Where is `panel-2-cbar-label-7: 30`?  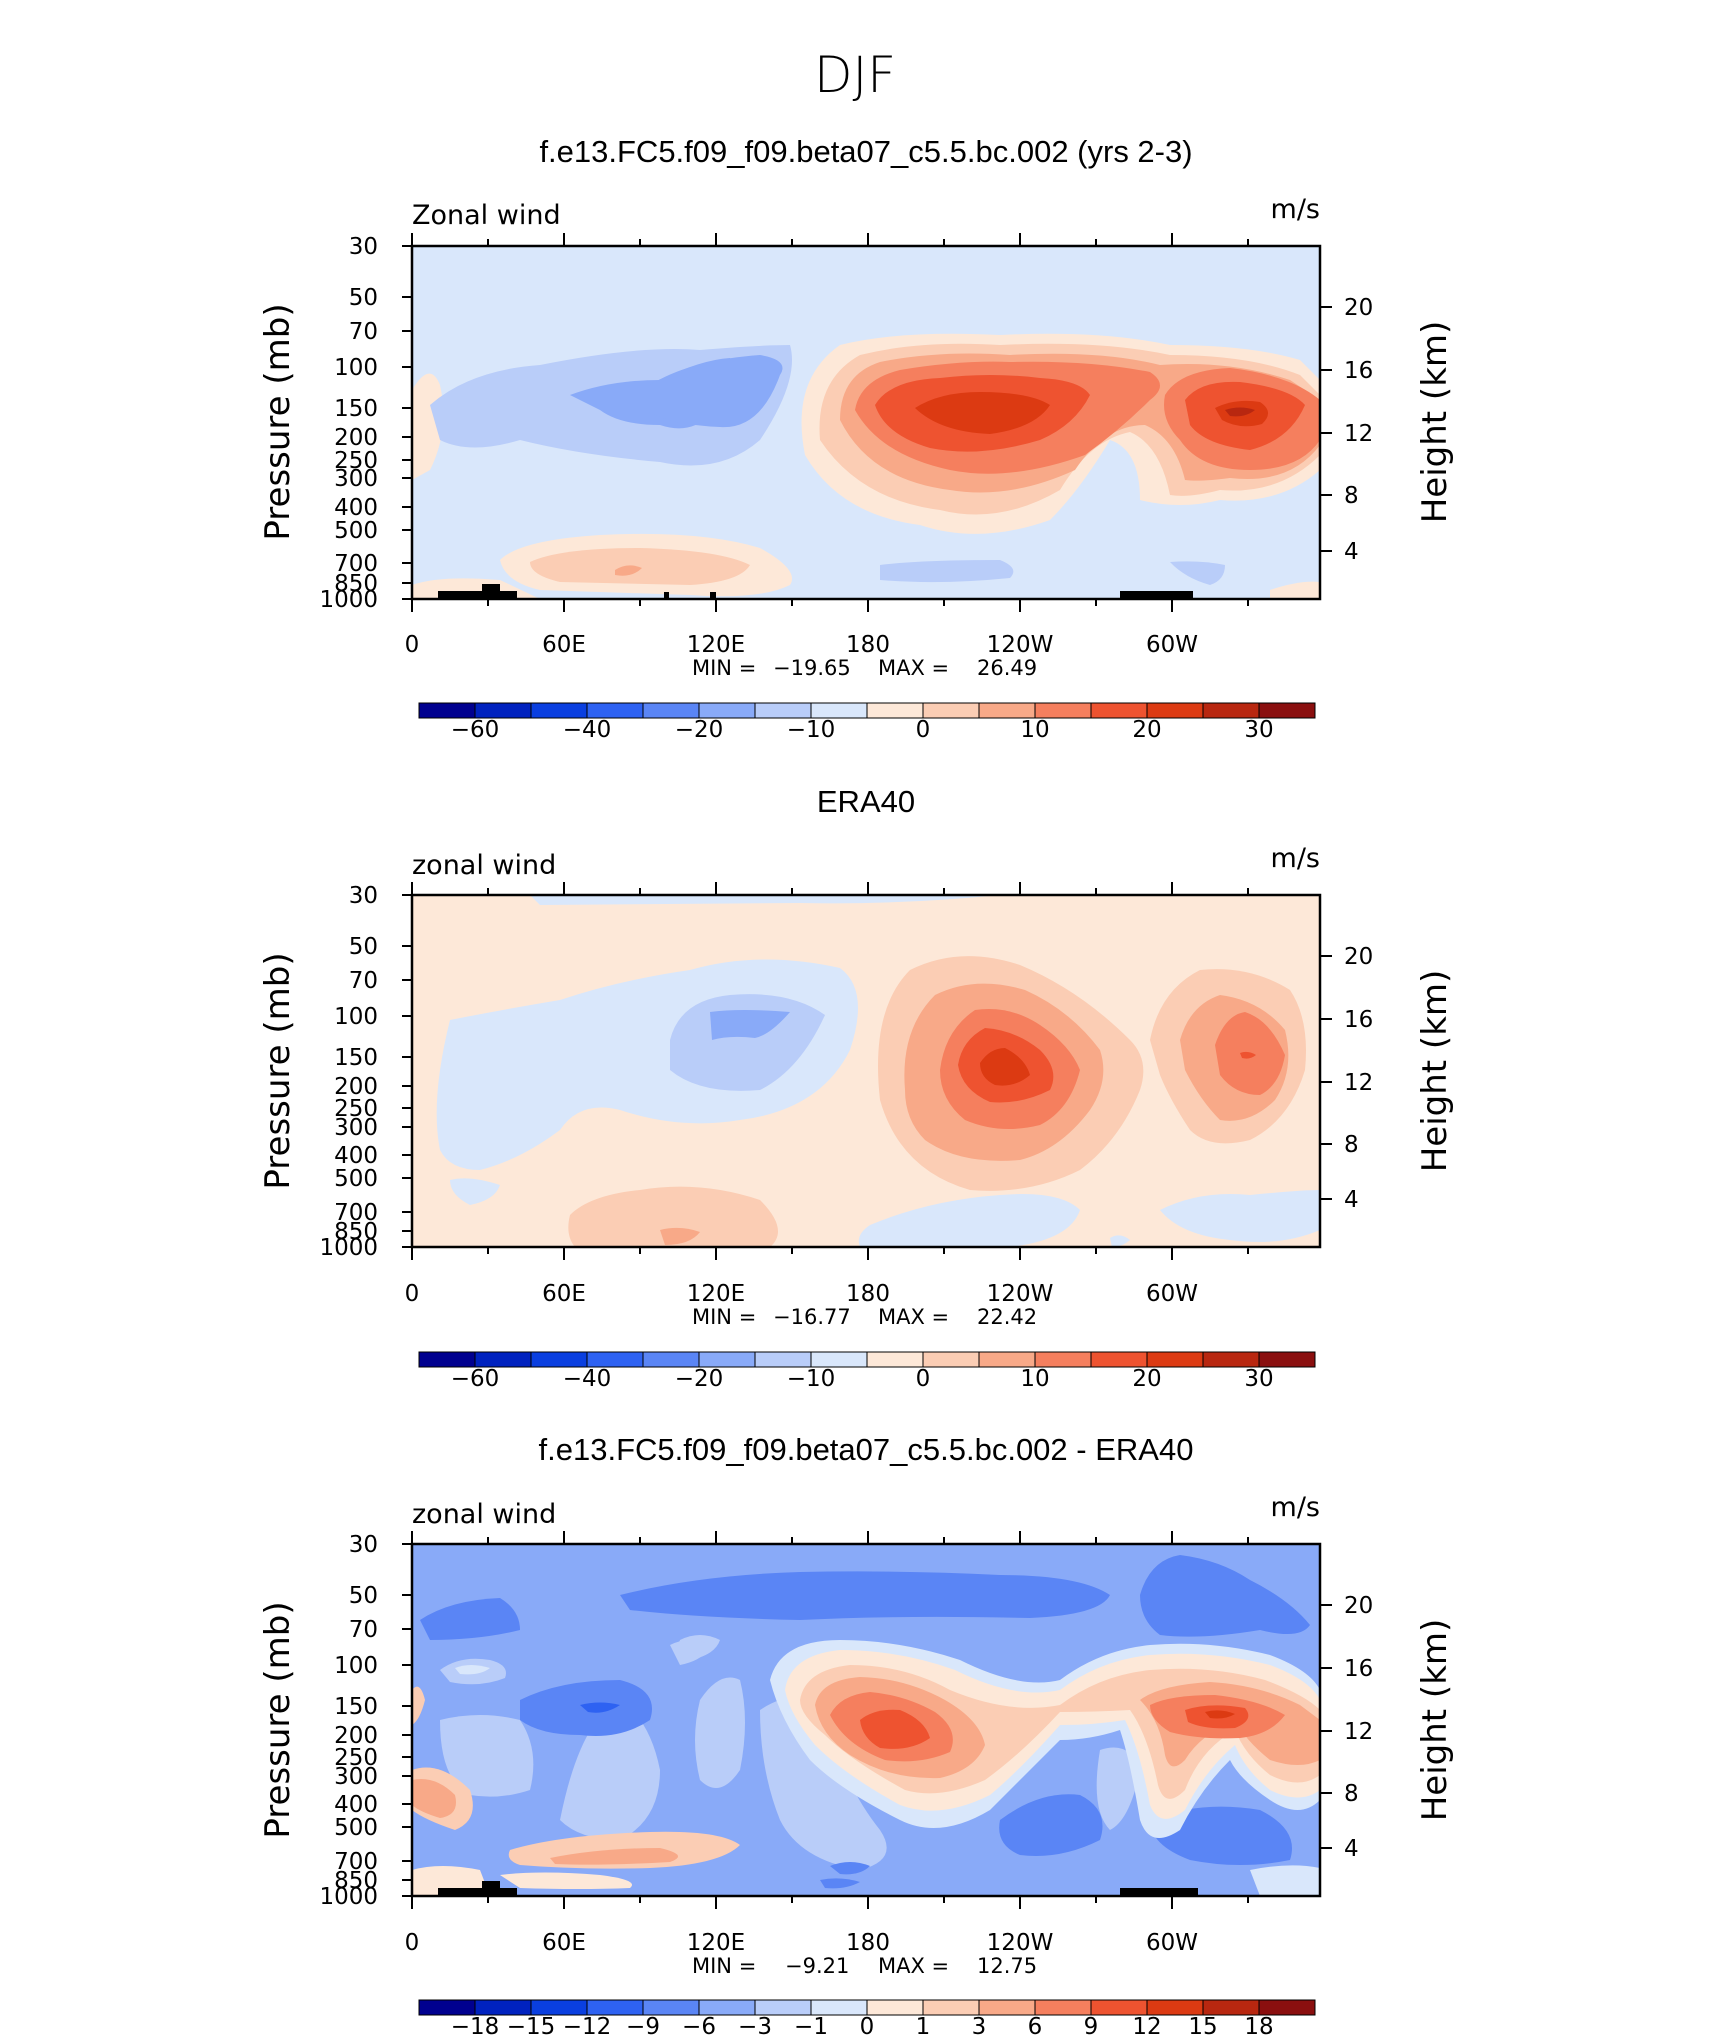
panel-2-cbar-label-7: 30 is located at coordinates (1258, 1379).